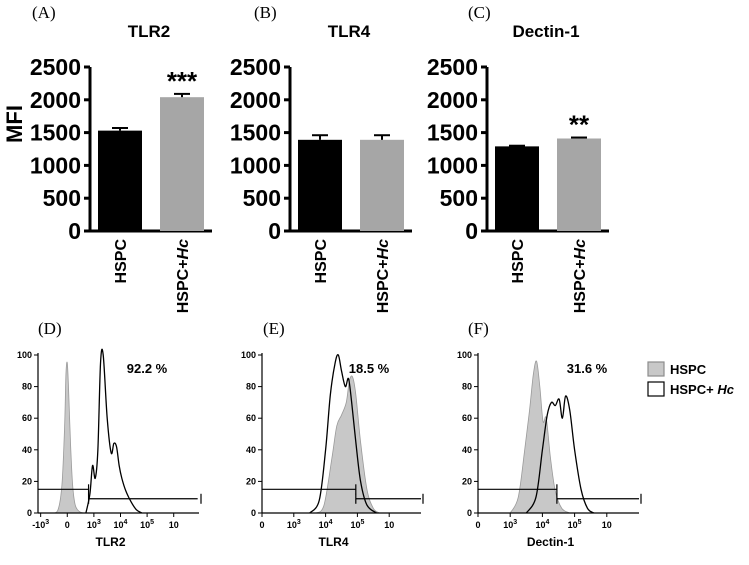 This screenshot has width=749, height=565. I want to click on gate-percent: 92.2 %, so click(147, 368).